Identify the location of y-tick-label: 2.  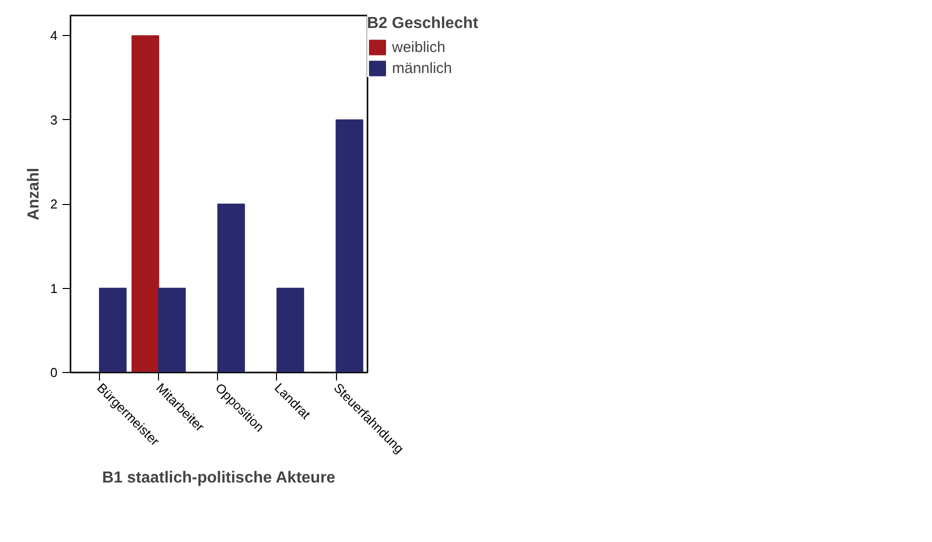
(54, 204).